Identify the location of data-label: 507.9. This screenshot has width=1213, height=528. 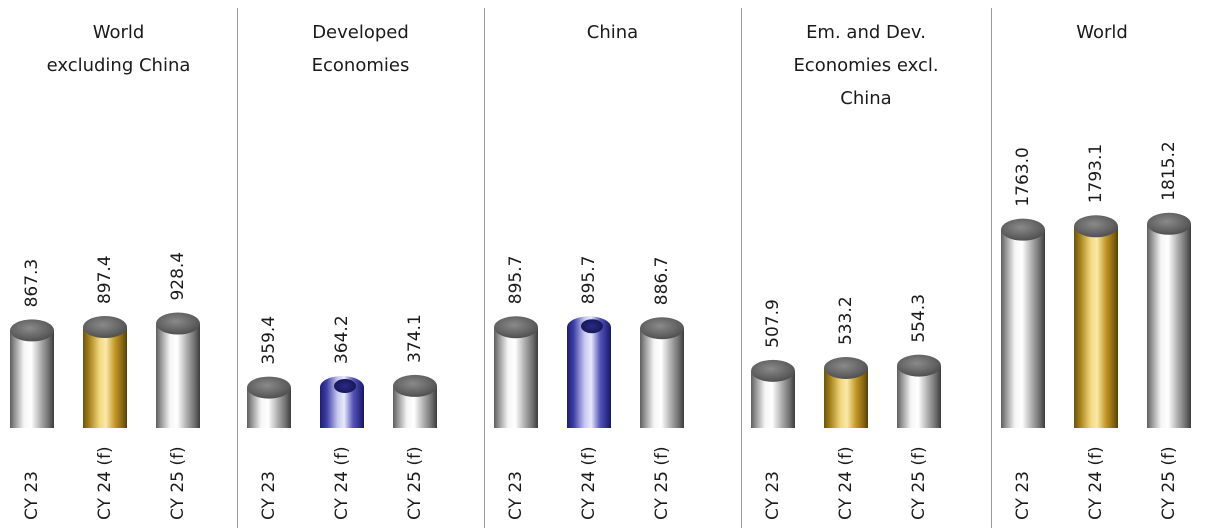
(773, 323).